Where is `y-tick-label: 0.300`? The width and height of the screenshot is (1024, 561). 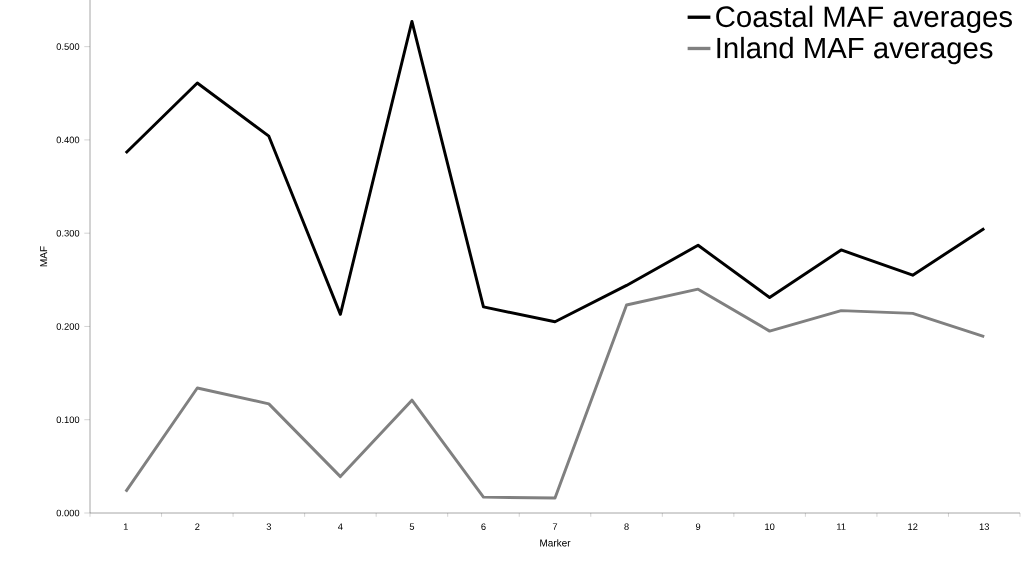 y-tick-label: 0.300 is located at coordinates (68, 233).